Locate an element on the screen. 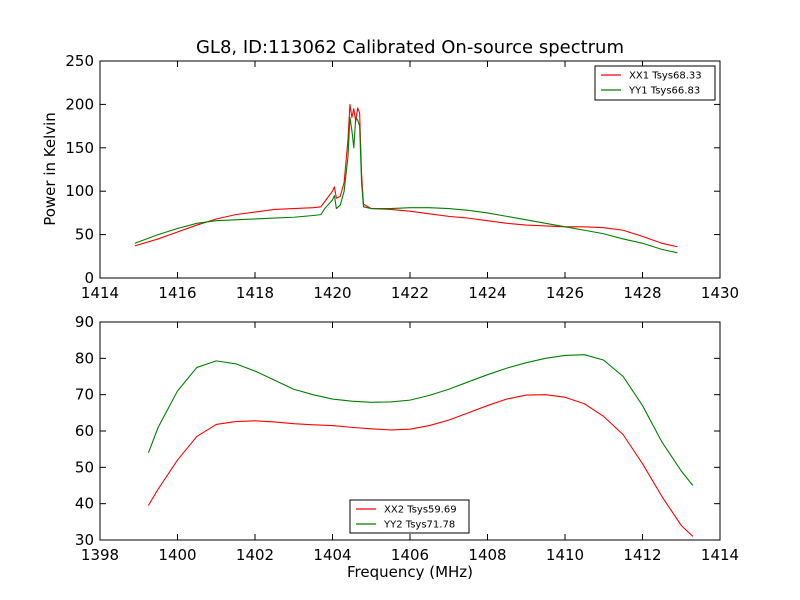 This screenshot has height=600, width=800. y-tick-label: 70 is located at coordinates (84, 395).